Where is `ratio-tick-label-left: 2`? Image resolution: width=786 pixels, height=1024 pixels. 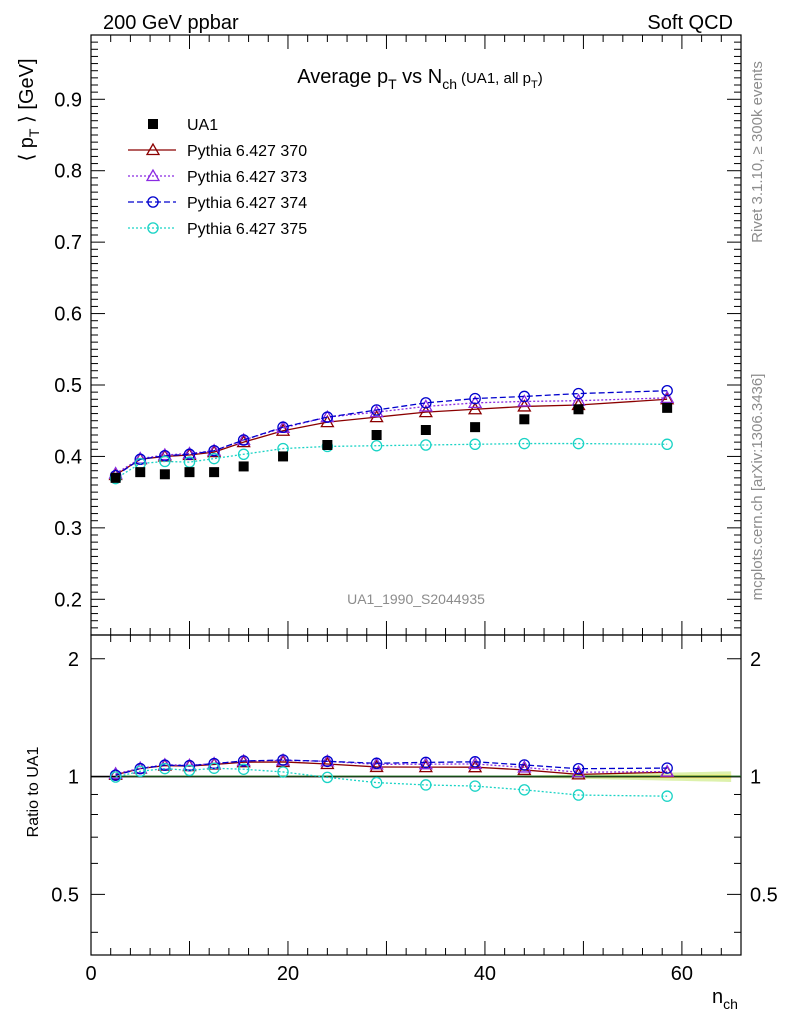
ratio-tick-label-left: 2 is located at coordinates (73, 660).